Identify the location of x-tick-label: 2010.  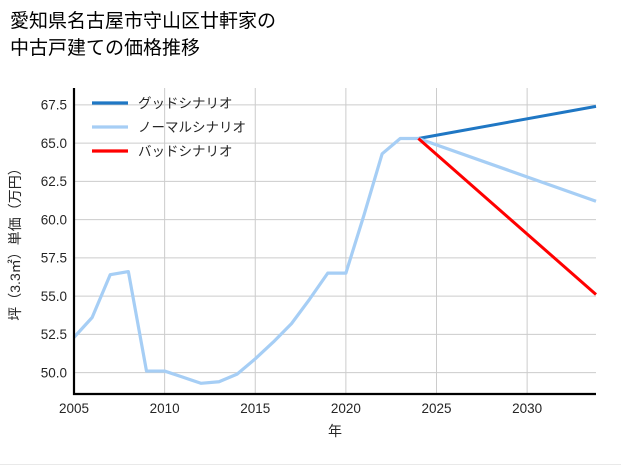
(165, 408).